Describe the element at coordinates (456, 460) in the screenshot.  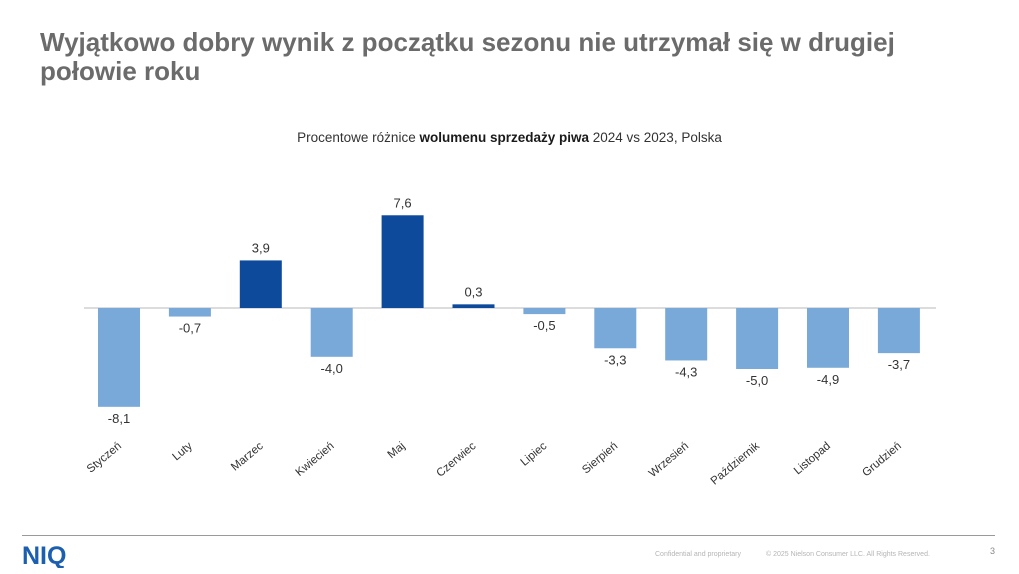
I see `category-label: Czerwiec` at that location.